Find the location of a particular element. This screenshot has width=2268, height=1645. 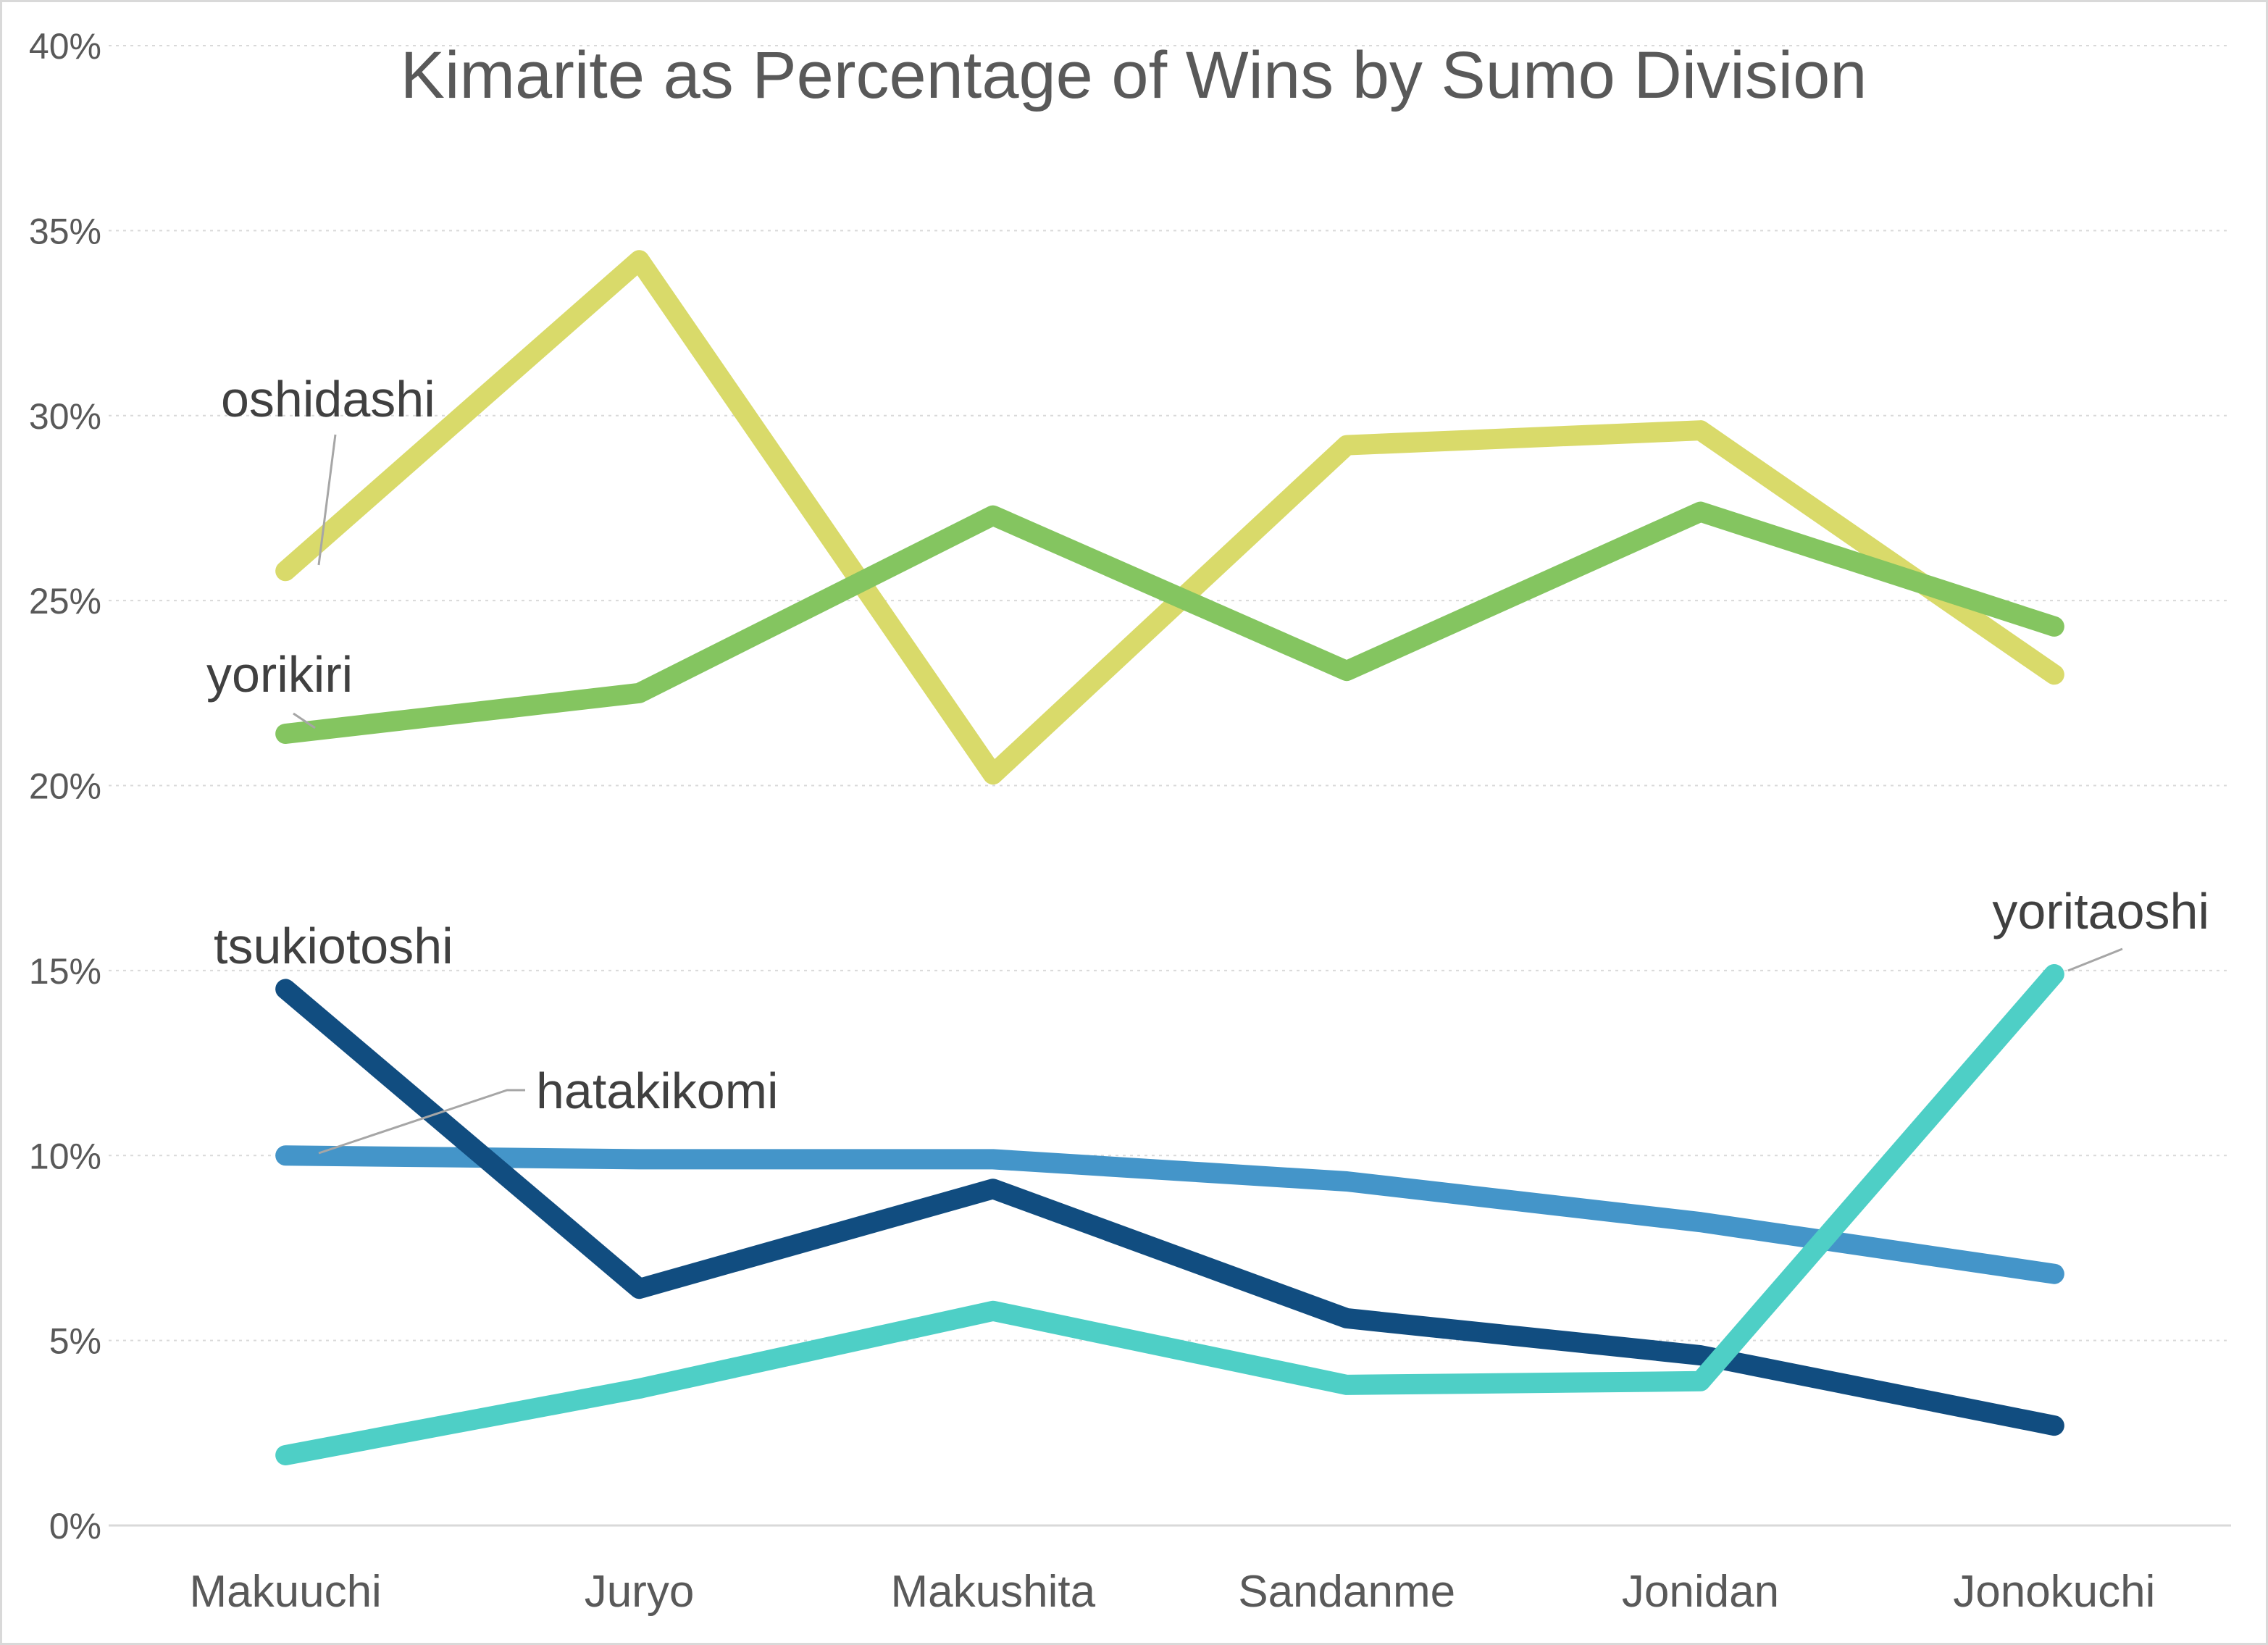

y-tick-label: 20% is located at coordinates (65, 786).